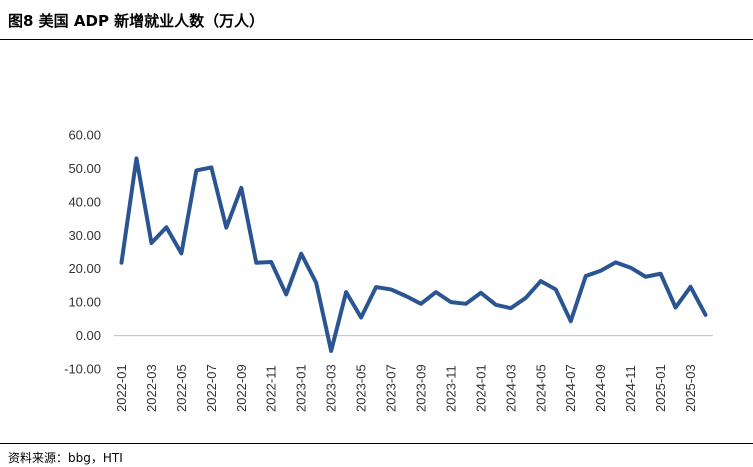 Image resolution: width=753 pixels, height=467 pixels. Describe the element at coordinates (540, 388) in the screenshot. I see `x-tick-label: 2024-05` at that location.